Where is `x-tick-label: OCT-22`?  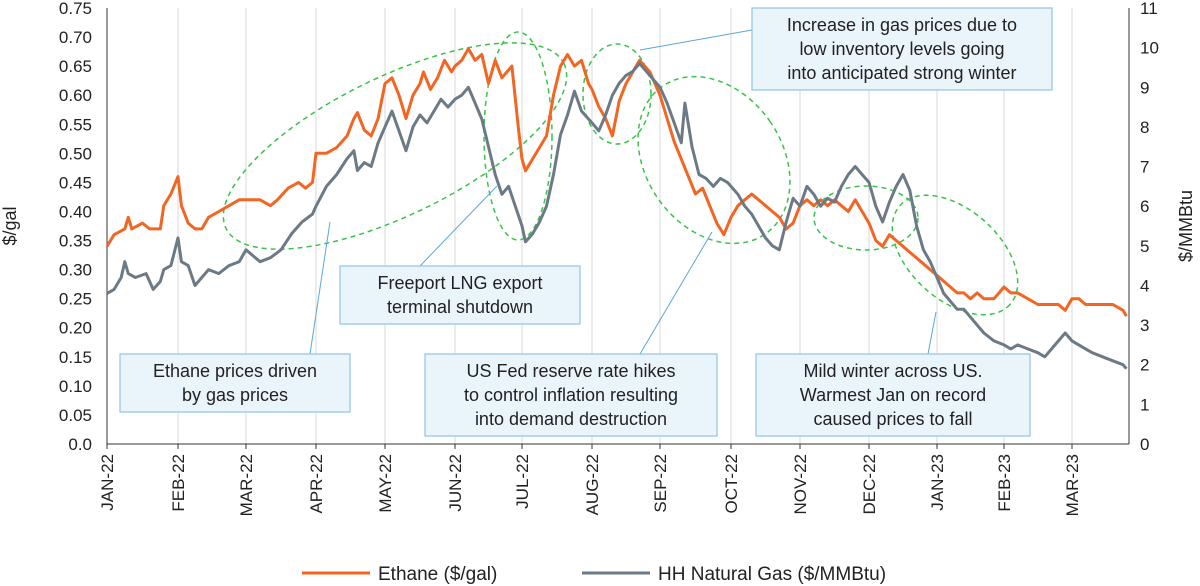
x-tick-label: OCT-22 is located at coordinates (731, 484).